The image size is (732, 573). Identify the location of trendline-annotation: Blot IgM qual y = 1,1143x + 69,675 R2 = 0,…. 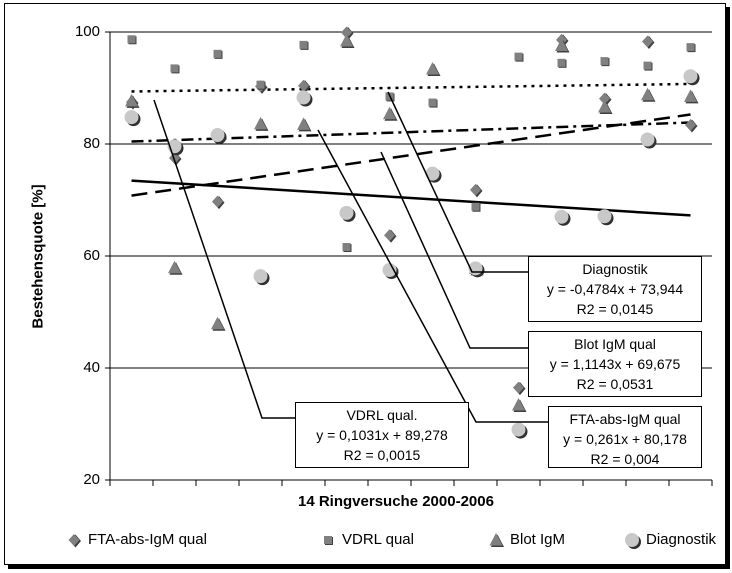
(615, 364).